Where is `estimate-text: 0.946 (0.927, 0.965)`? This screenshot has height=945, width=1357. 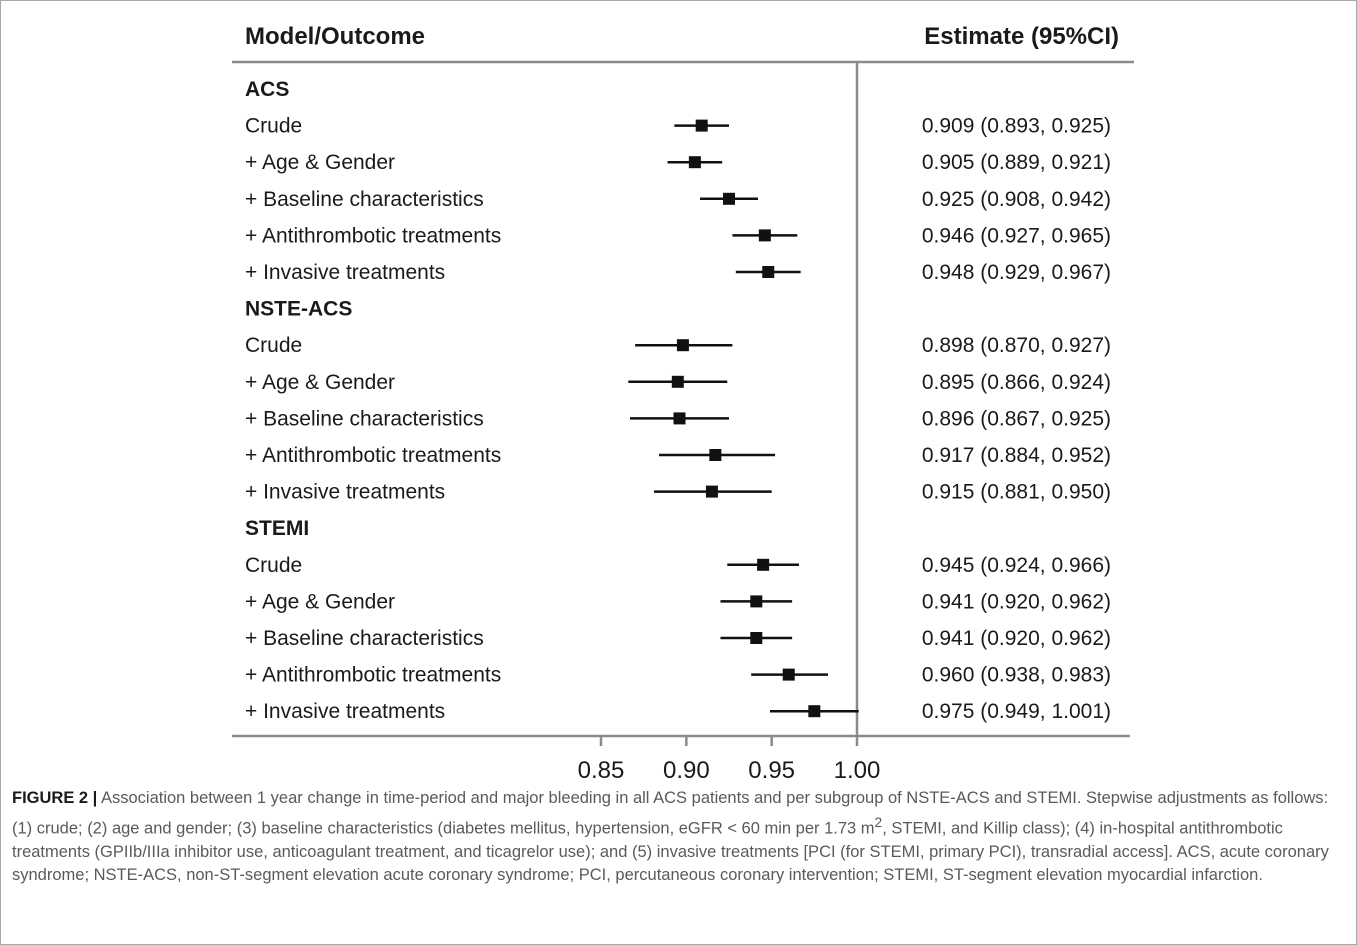
estimate-text: 0.946 (0.927, 0.965) is located at coordinates (1016, 235).